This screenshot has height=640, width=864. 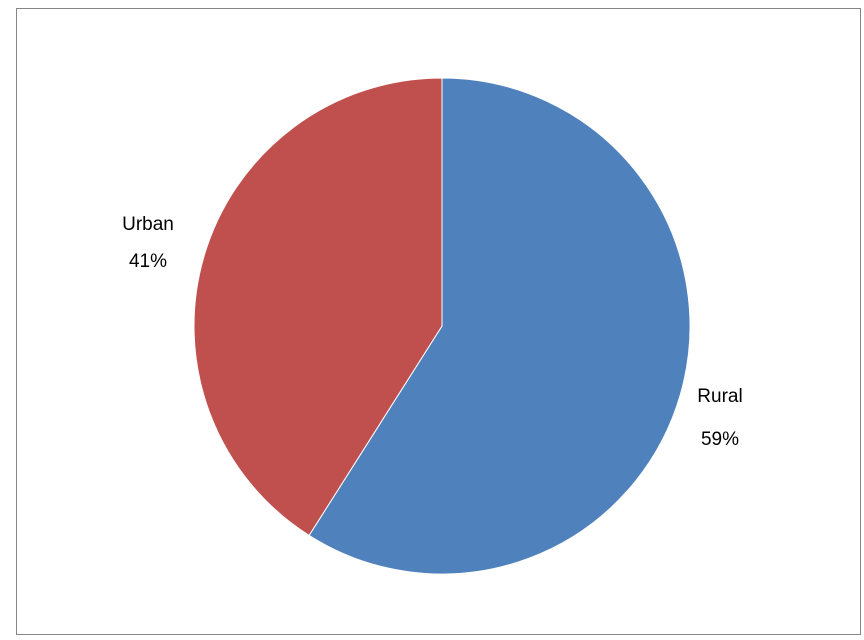 What do you see at coordinates (148, 261) in the screenshot?
I see `slice-label-urban-percent: 41%` at bounding box center [148, 261].